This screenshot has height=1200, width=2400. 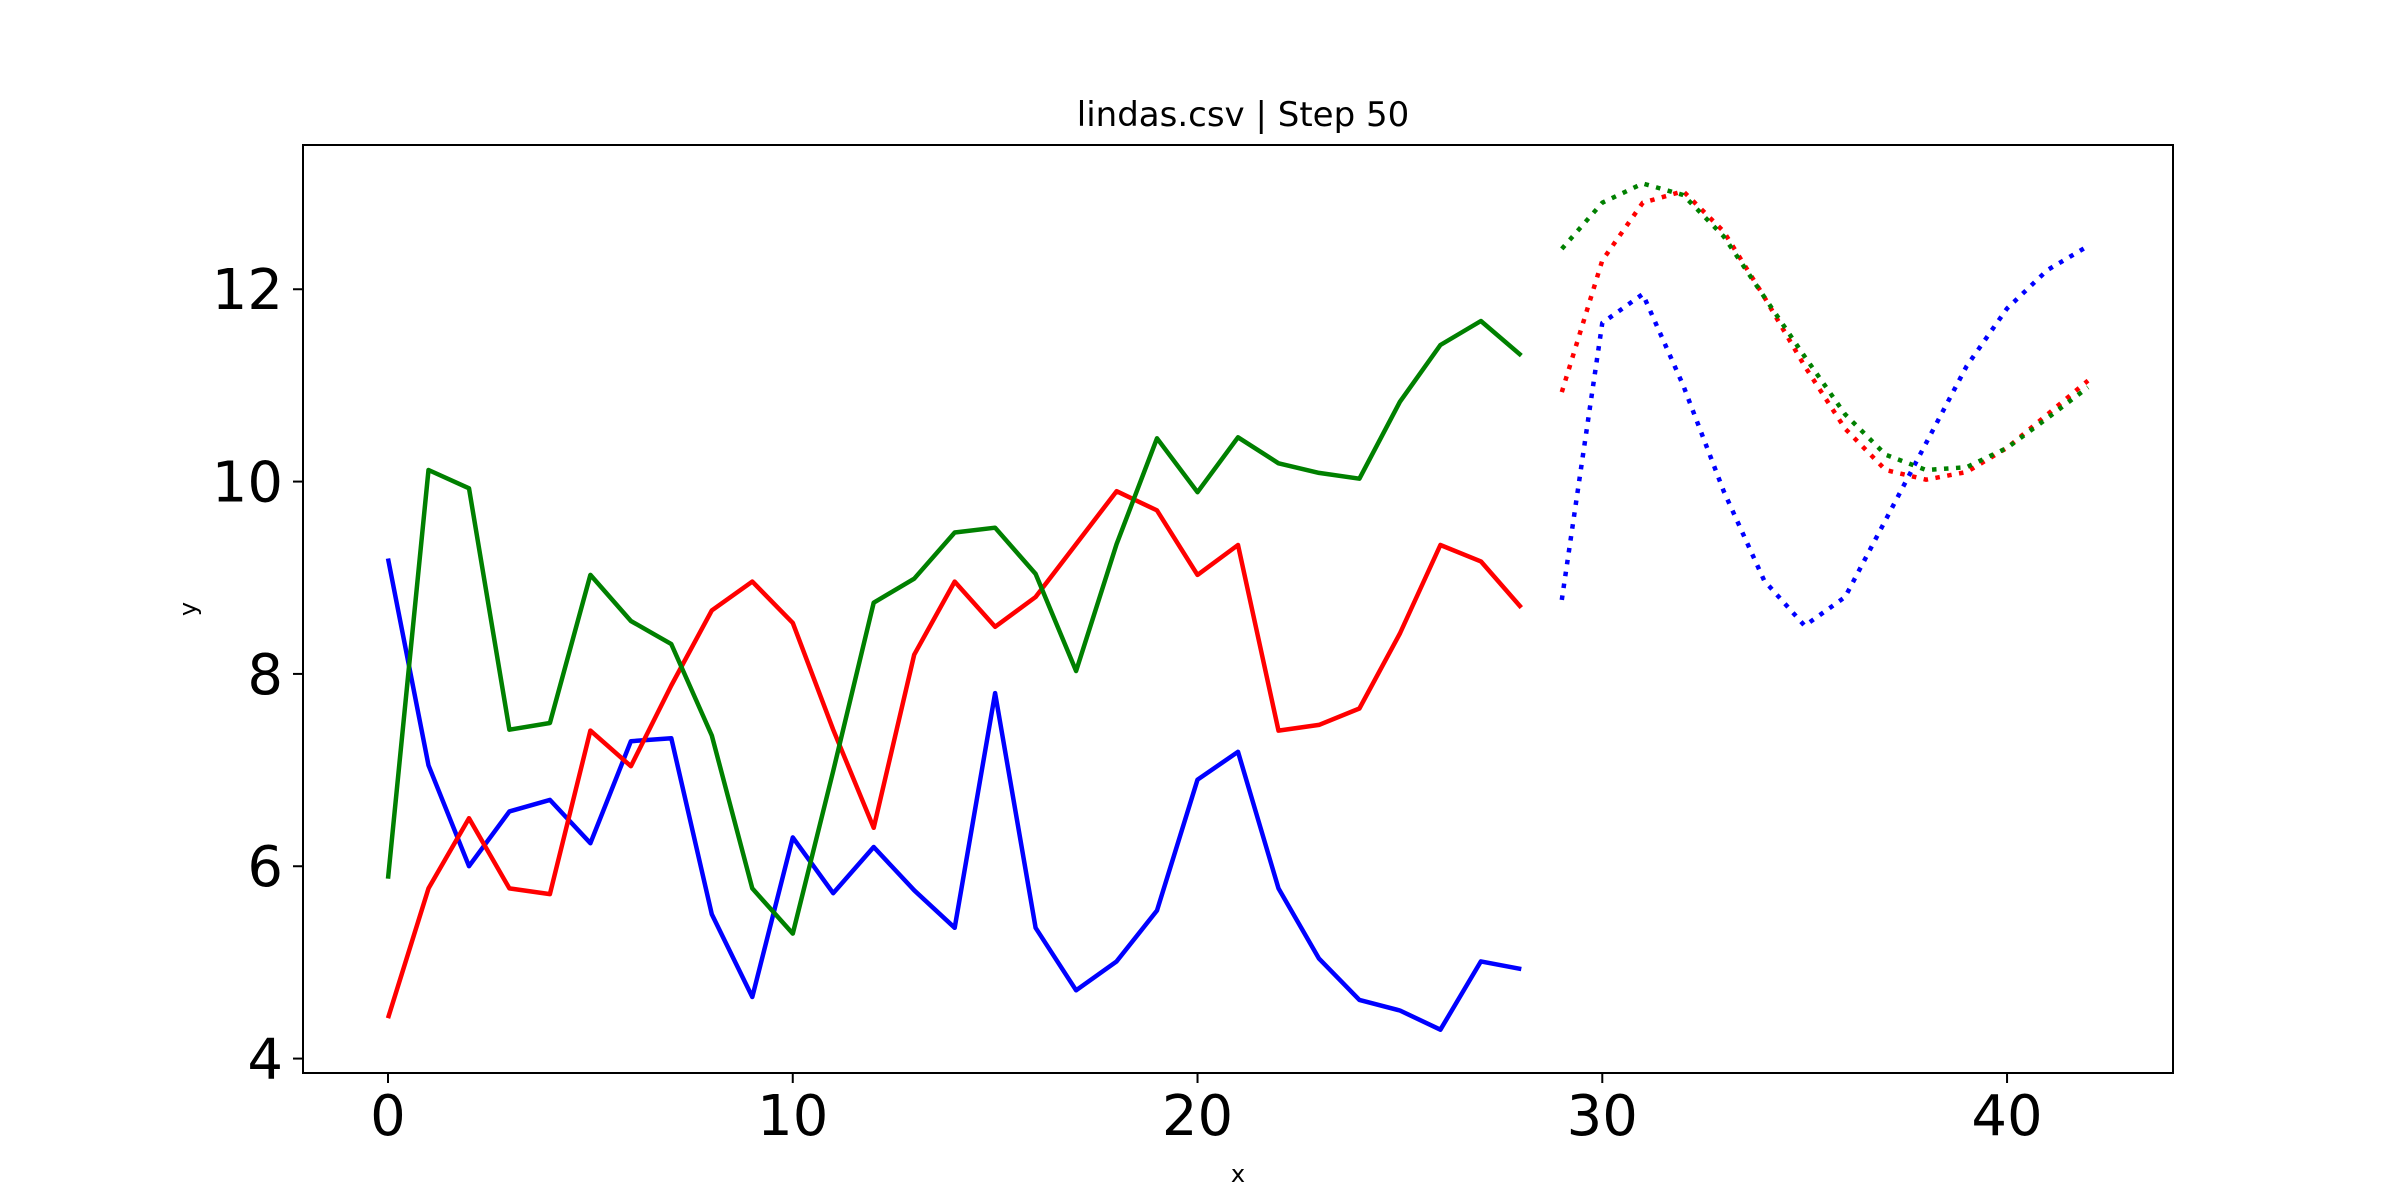 I want to click on x-tick-label: 20, so click(x=1197, y=1116).